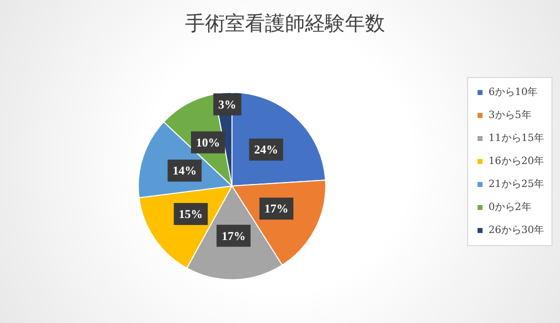  What do you see at coordinates (516, 184) in the screenshot?
I see `legend-label: 21から25年` at bounding box center [516, 184].